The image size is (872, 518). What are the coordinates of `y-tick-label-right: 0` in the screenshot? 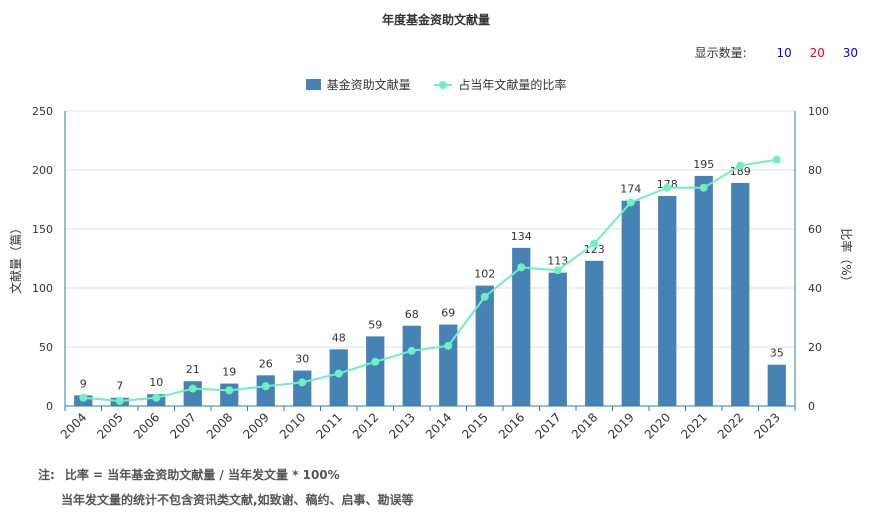 It's located at (811, 406).